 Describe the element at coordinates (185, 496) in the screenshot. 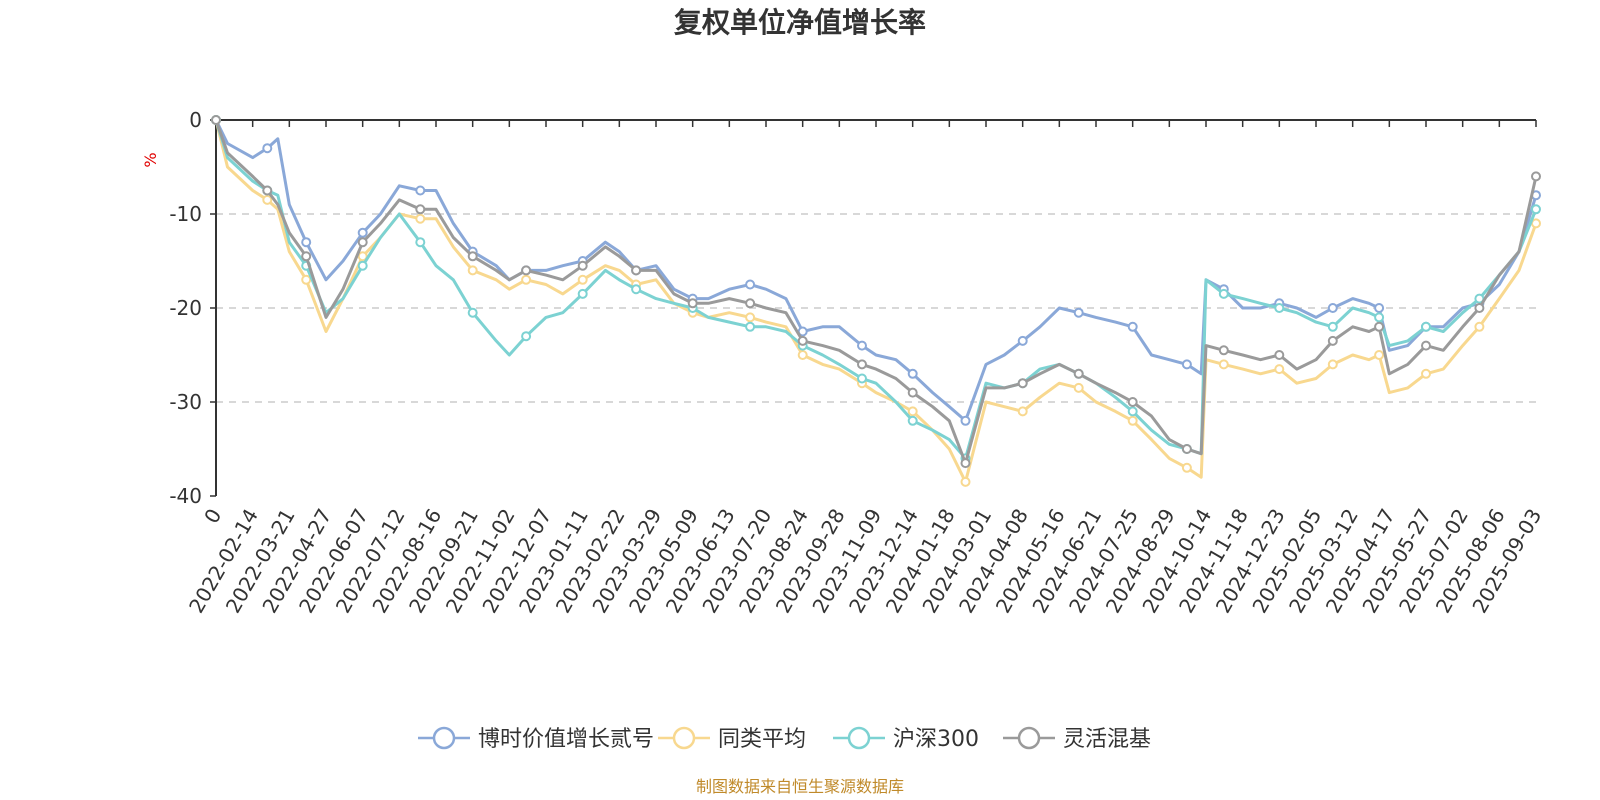

I see `y-tick-label: -40` at that location.